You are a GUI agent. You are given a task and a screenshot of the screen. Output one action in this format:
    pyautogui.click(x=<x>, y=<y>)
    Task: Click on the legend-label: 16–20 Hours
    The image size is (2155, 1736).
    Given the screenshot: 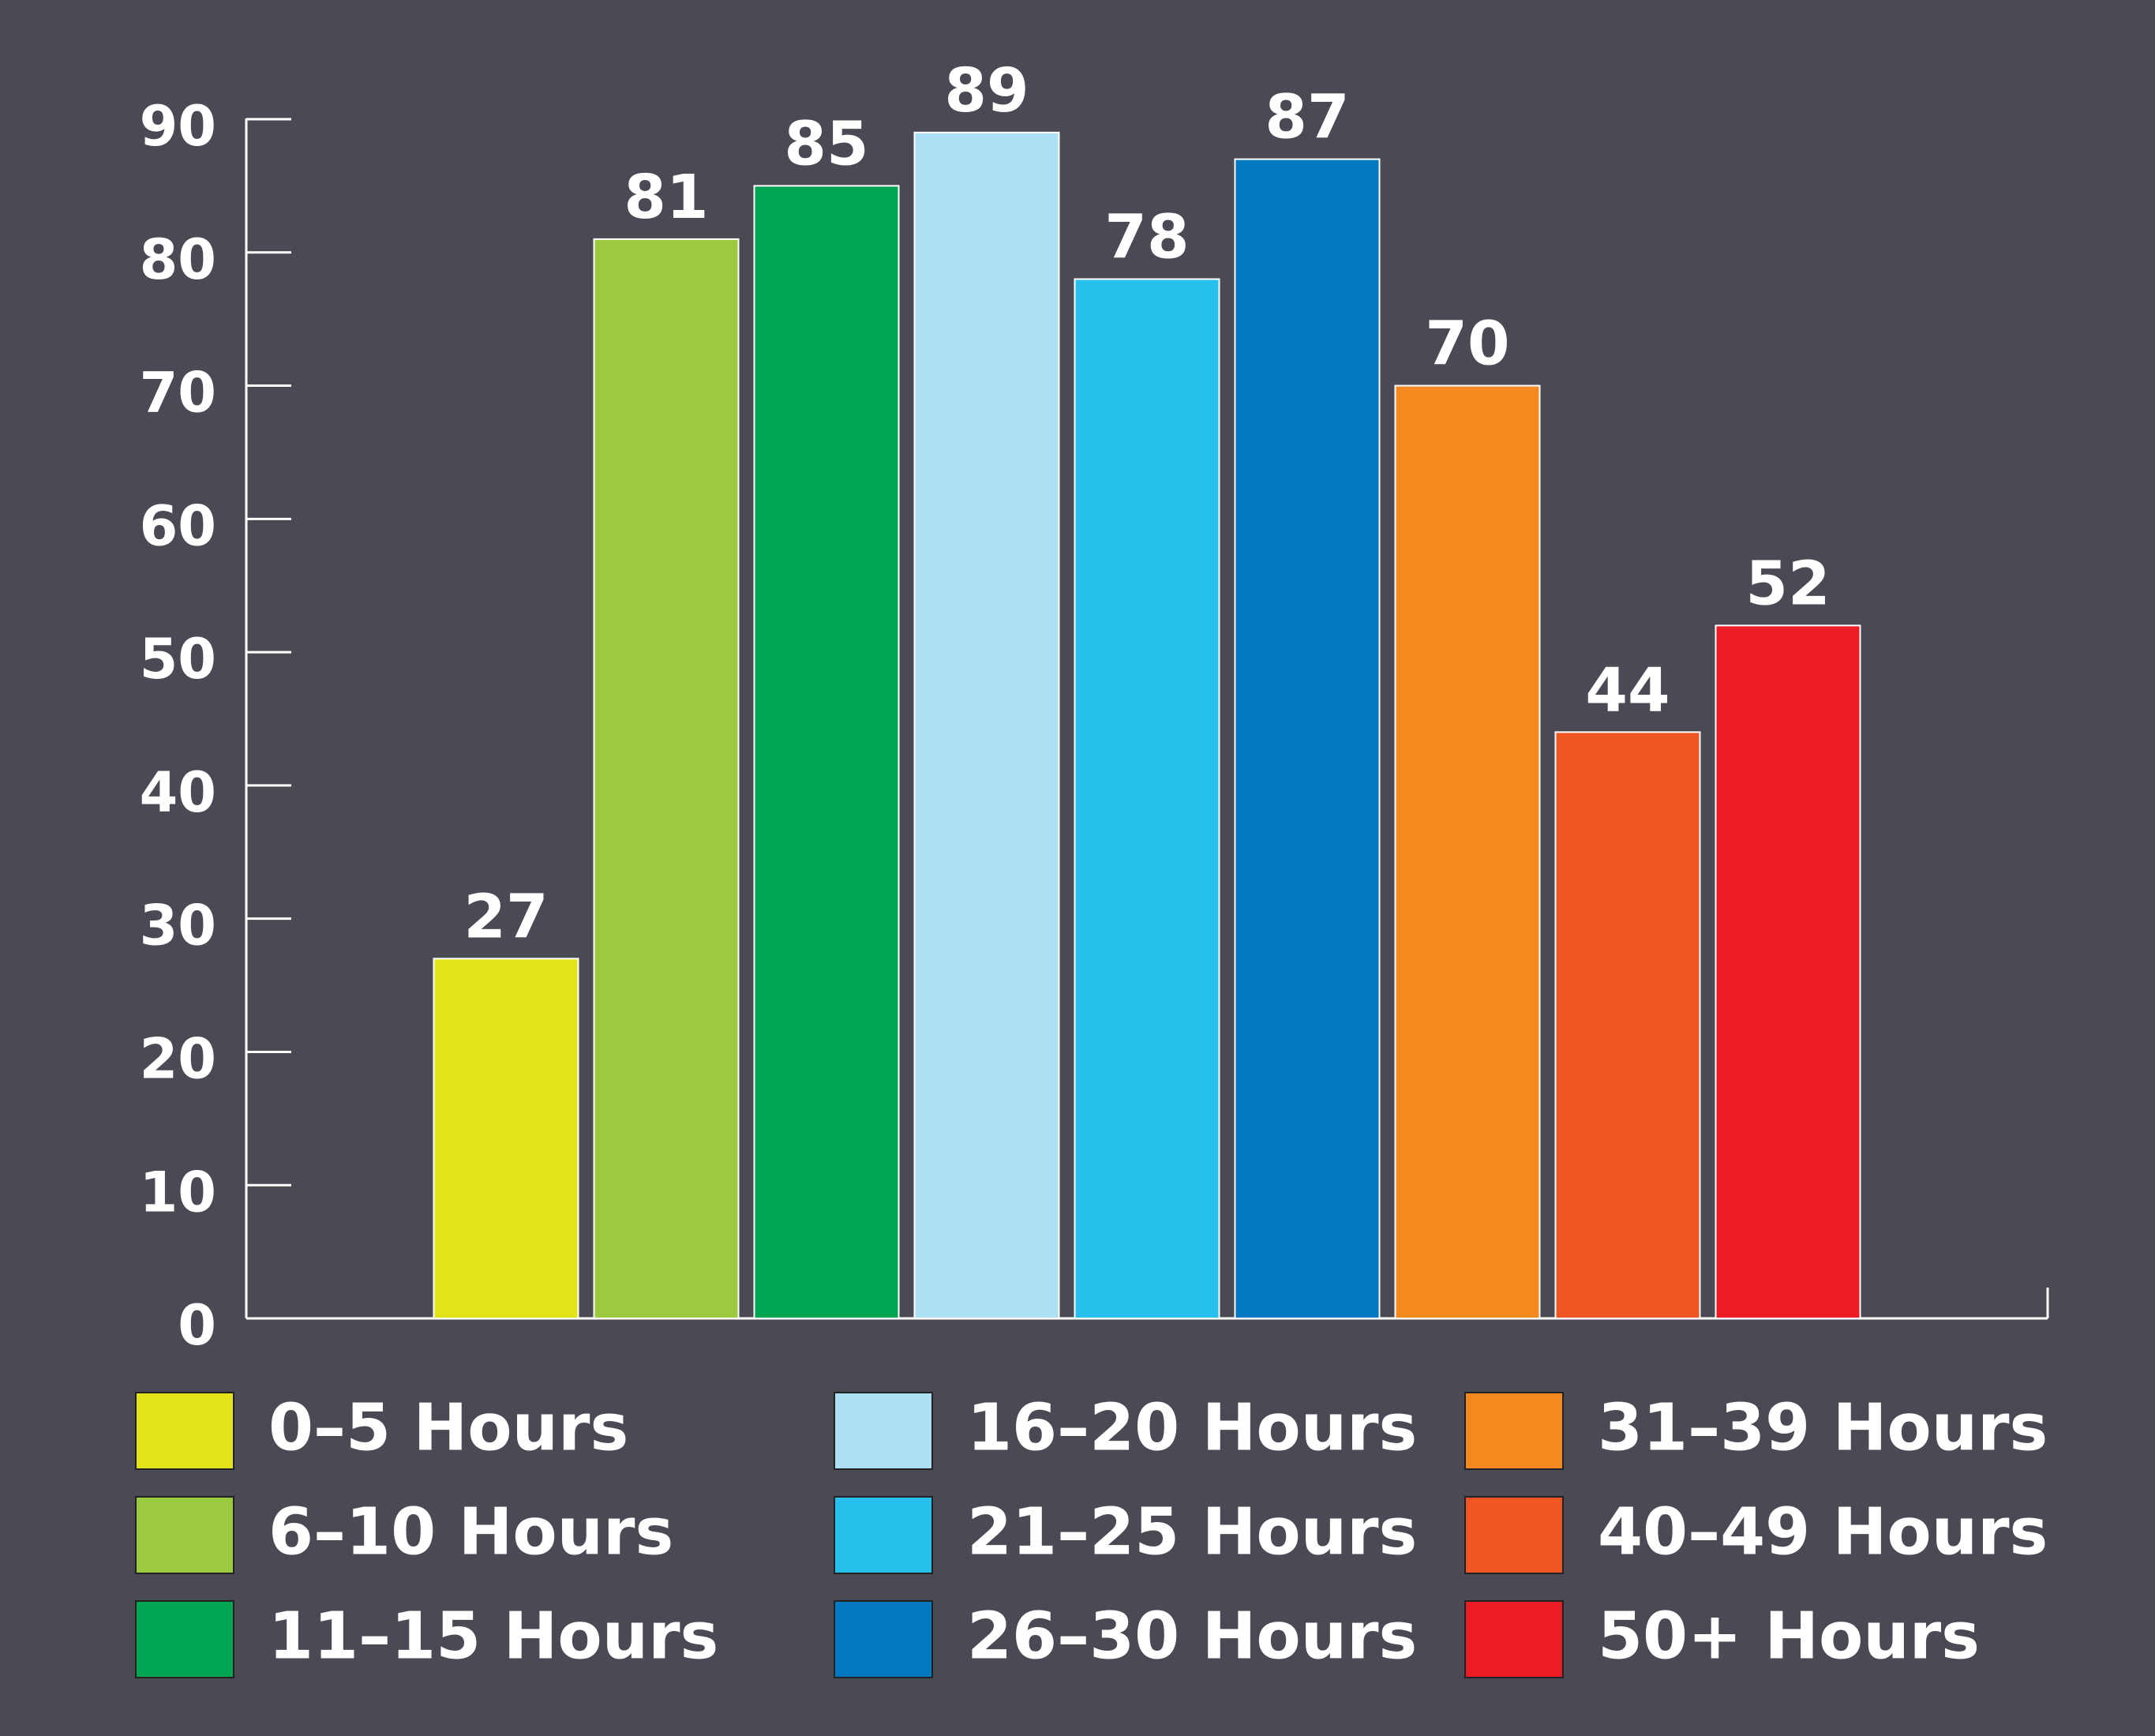 What is the action you would take?
    pyautogui.click(x=1192, y=1427)
    